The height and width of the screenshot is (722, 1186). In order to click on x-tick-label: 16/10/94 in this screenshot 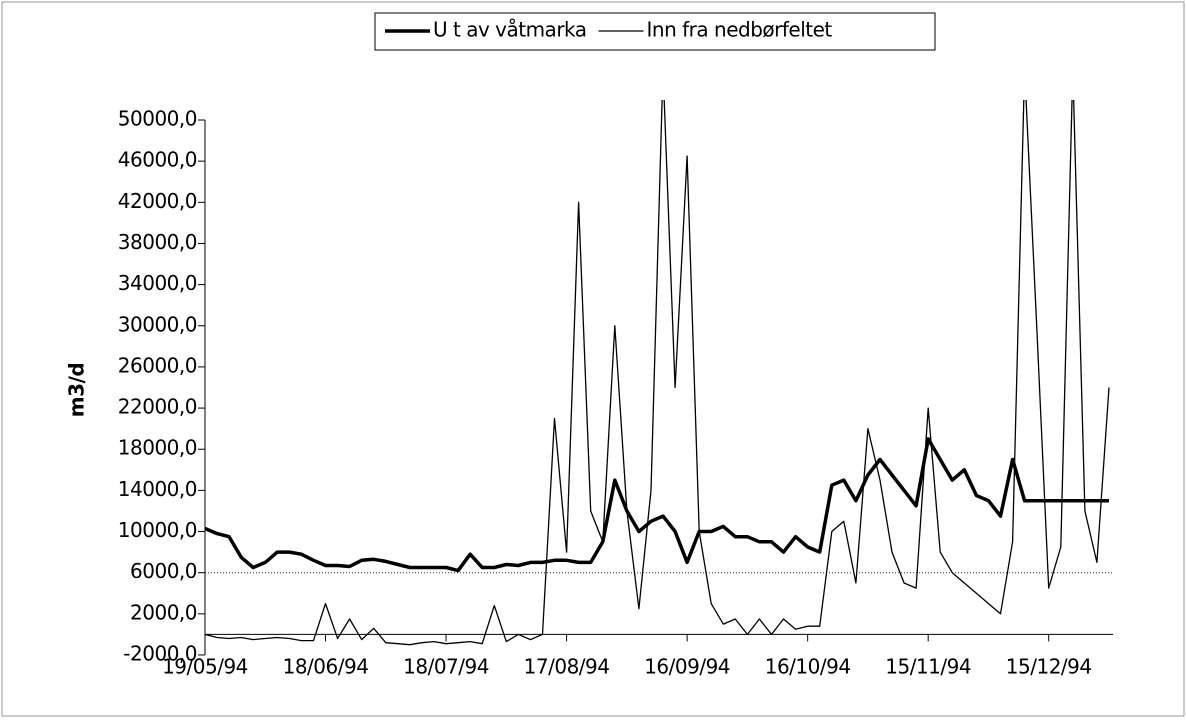, I will do `click(808, 667)`.